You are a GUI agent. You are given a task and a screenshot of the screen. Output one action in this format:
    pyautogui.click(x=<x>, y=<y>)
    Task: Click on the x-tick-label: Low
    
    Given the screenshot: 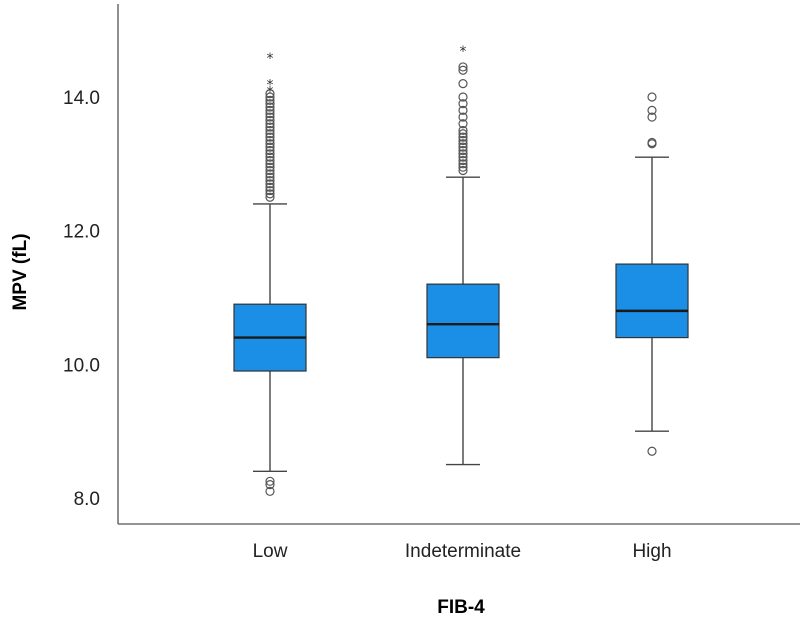 What is the action you would take?
    pyautogui.click(x=270, y=551)
    